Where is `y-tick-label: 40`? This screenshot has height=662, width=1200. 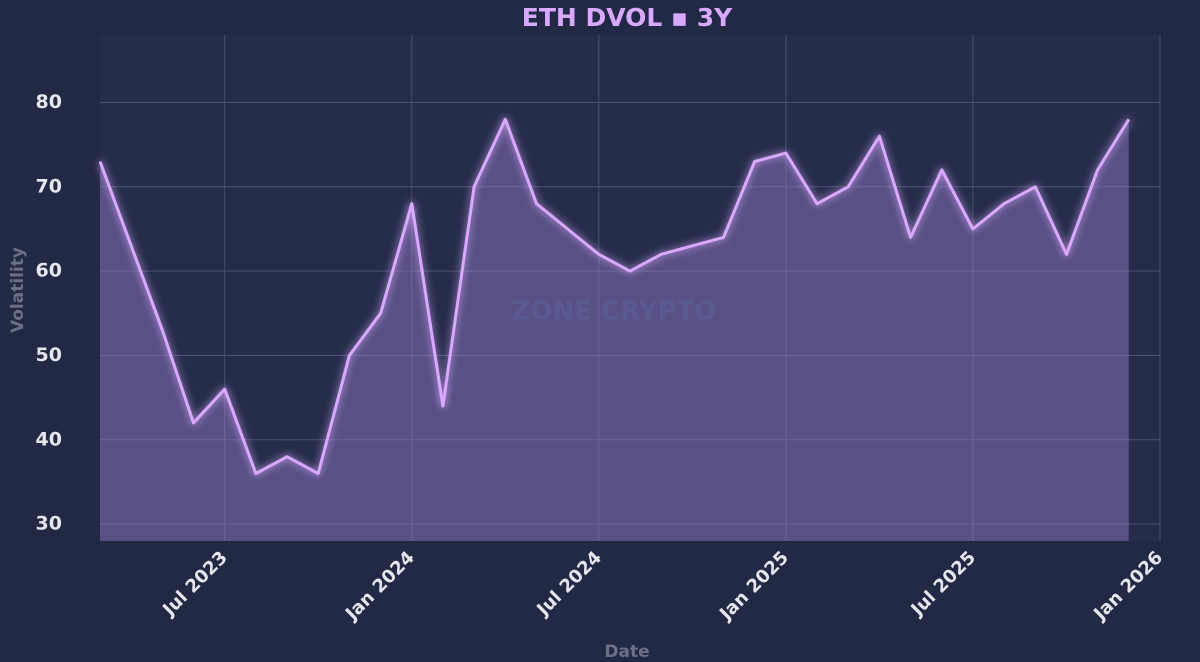 y-tick-label: 40 is located at coordinates (49, 439).